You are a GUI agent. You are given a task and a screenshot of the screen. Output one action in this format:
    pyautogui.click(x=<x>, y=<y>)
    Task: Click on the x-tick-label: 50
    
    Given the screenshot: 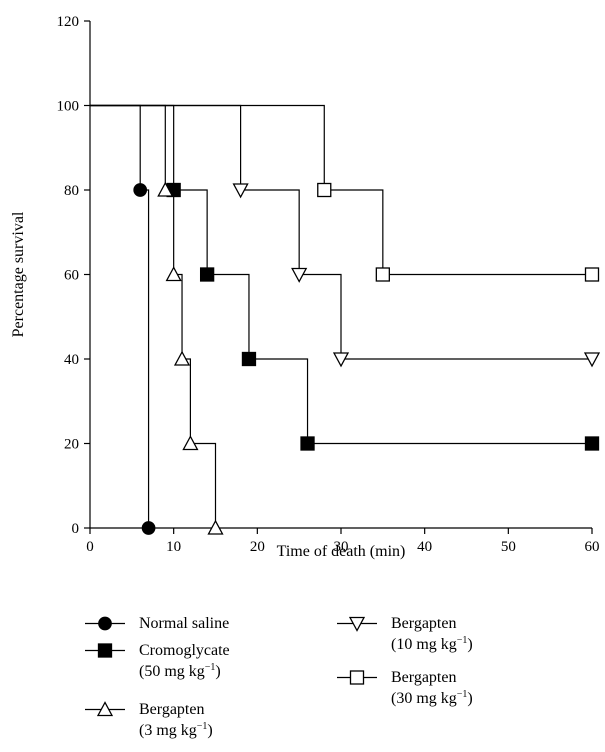 What is the action you would take?
    pyautogui.click(x=508, y=547)
    